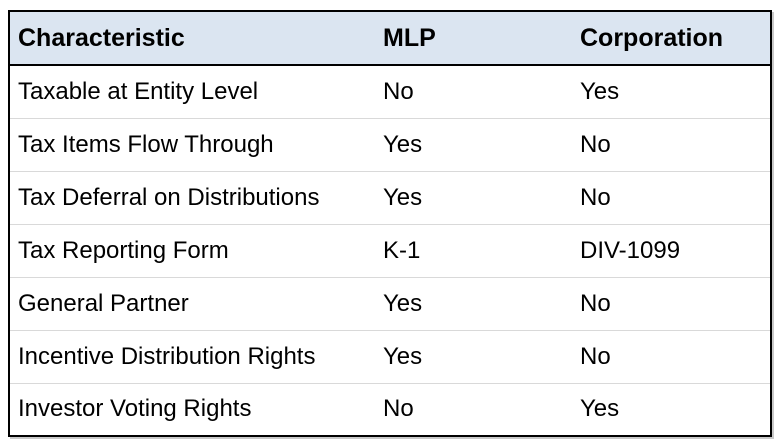  I want to click on table-row: General Partner Yes No, so click(390, 303).